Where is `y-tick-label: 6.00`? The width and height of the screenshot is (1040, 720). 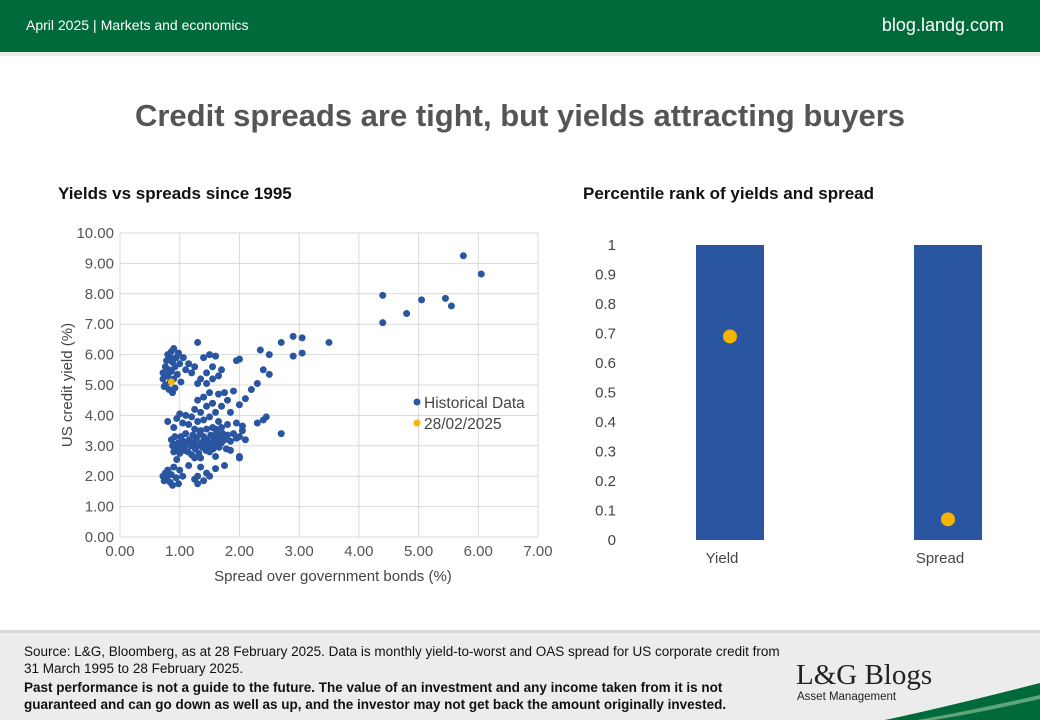 y-tick-label: 6.00 is located at coordinates (99, 355).